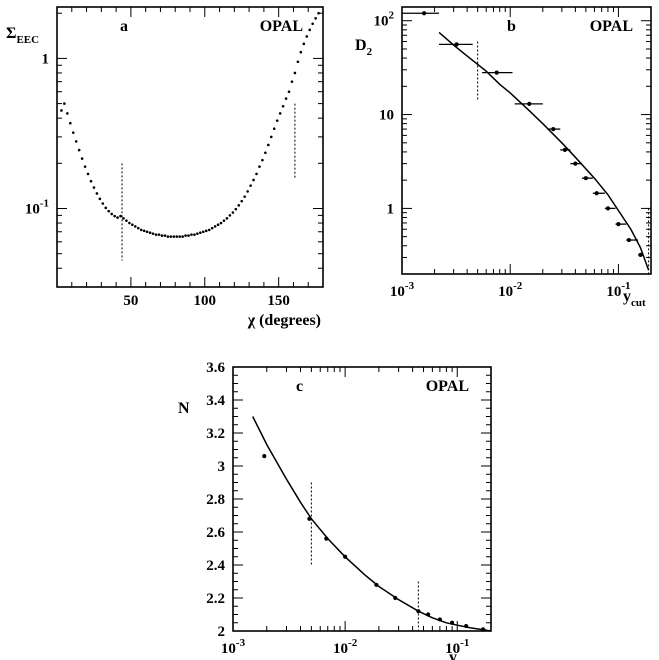 This screenshot has width=659, height=660. What do you see at coordinates (215, 500) in the screenshot?
I see `y-tick-label: 2.8` at bounding box center [215, 500].